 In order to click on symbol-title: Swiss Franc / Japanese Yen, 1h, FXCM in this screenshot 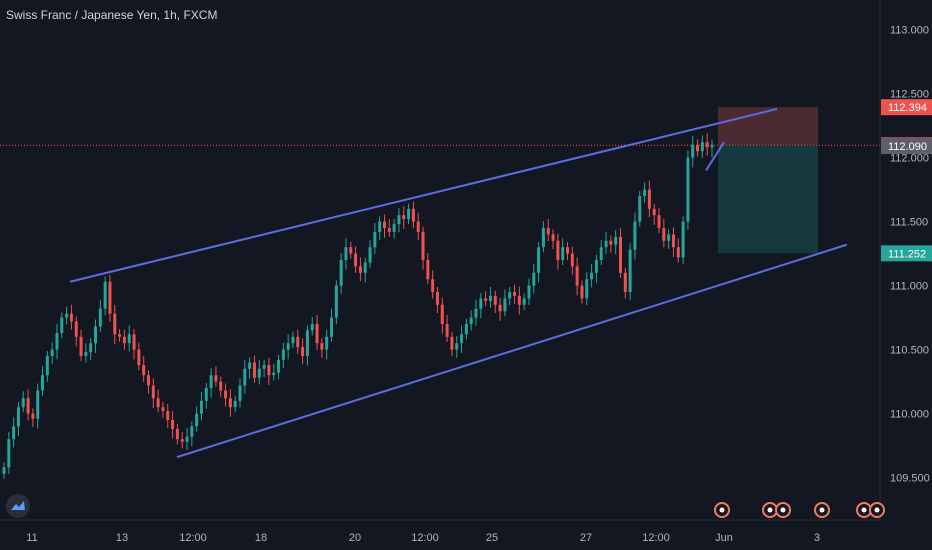, I will do `click(112, 15)`.